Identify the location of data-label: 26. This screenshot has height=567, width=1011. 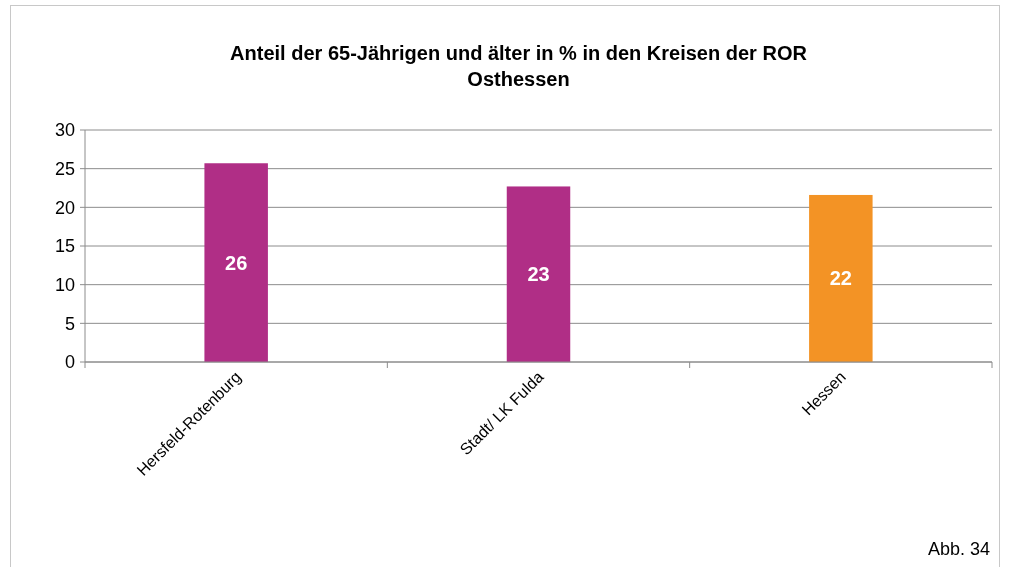
(236, 262).